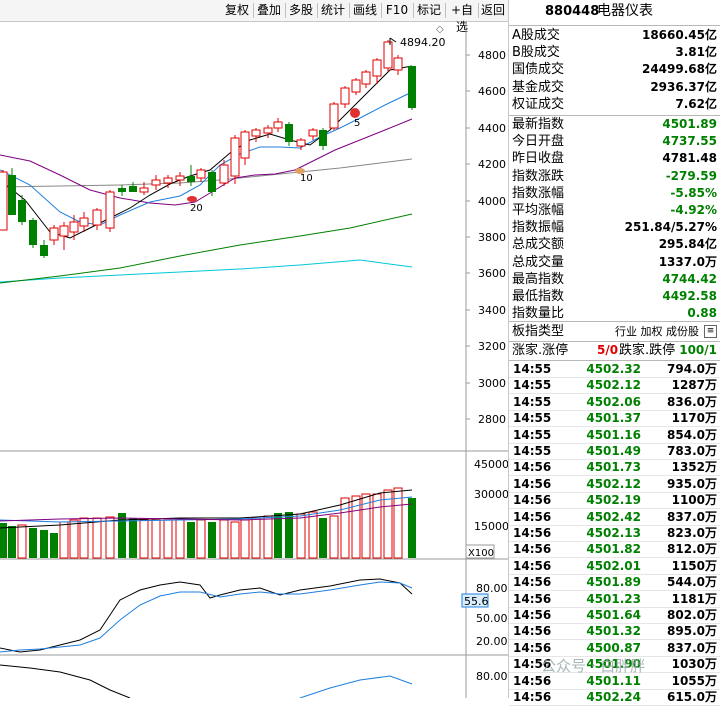  I want to click on tick-row: 14:55 4501.16 854.0万, so click(614, 435).